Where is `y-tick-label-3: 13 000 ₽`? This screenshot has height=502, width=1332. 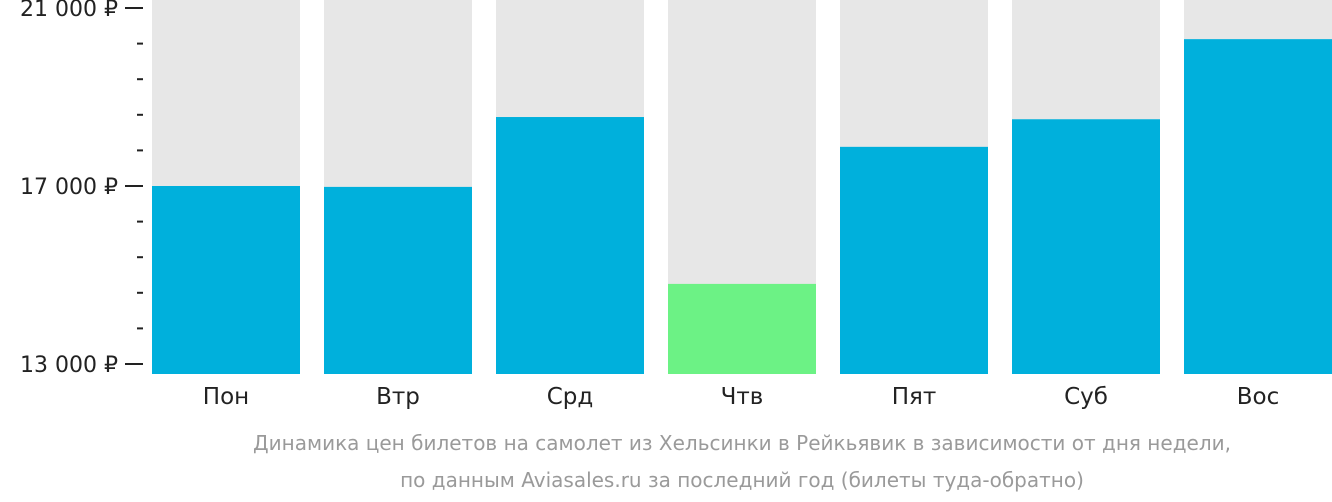
y-tick-label-3: 13 000 ₽ is located at coordinates (69, 365).